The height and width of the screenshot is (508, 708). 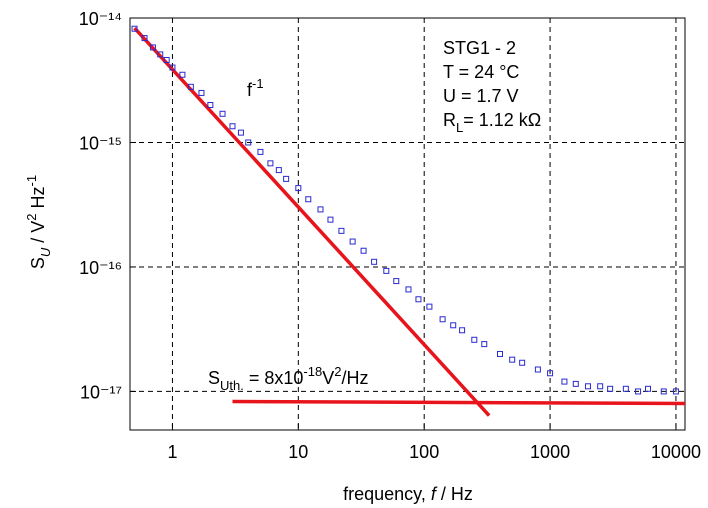 I want to click on annotation: SUth. = 8x10-18V2/Hz, so click(x=288, y=378).